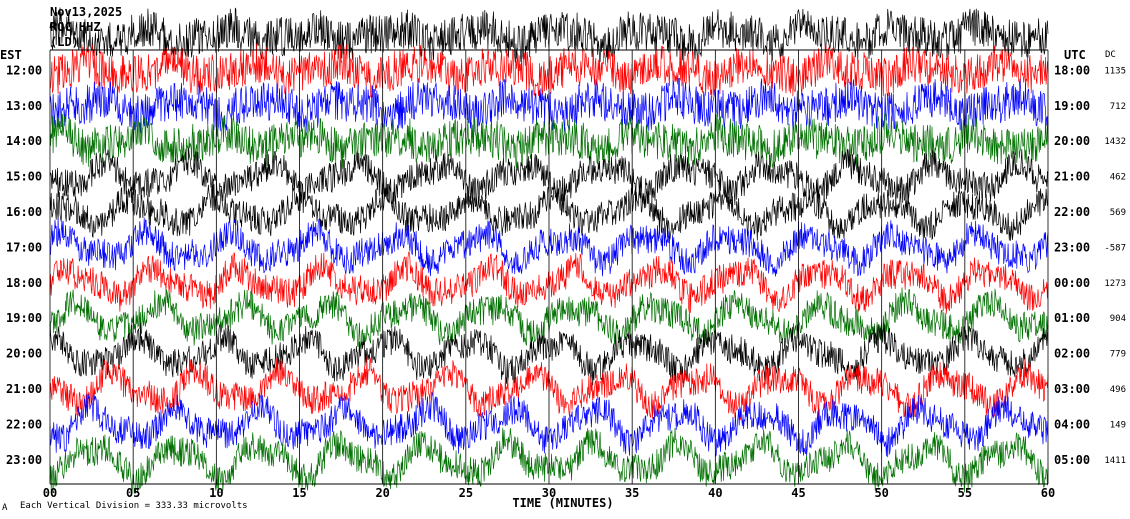  Describe the element at coordinates (24, 389) in the screenshot. I see `est-hour-label: 21:00` at that location.